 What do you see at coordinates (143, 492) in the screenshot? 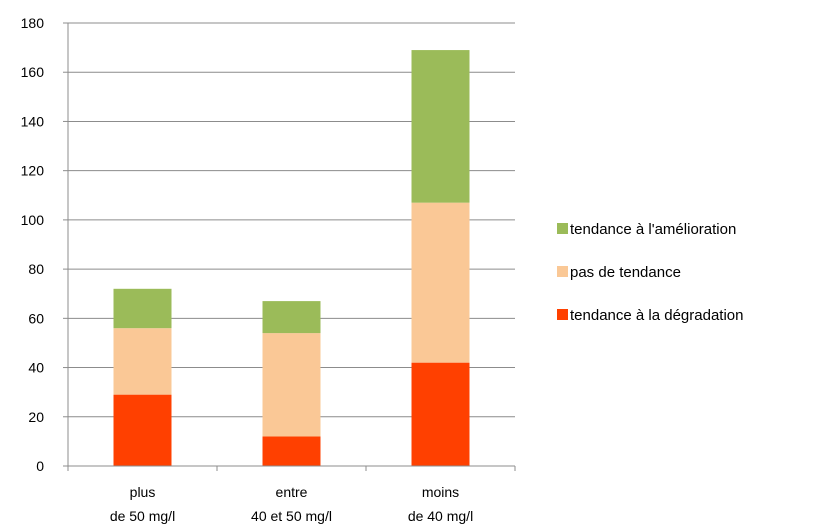
I see `x-tick-label: plus` at bounding box center [143, 492].